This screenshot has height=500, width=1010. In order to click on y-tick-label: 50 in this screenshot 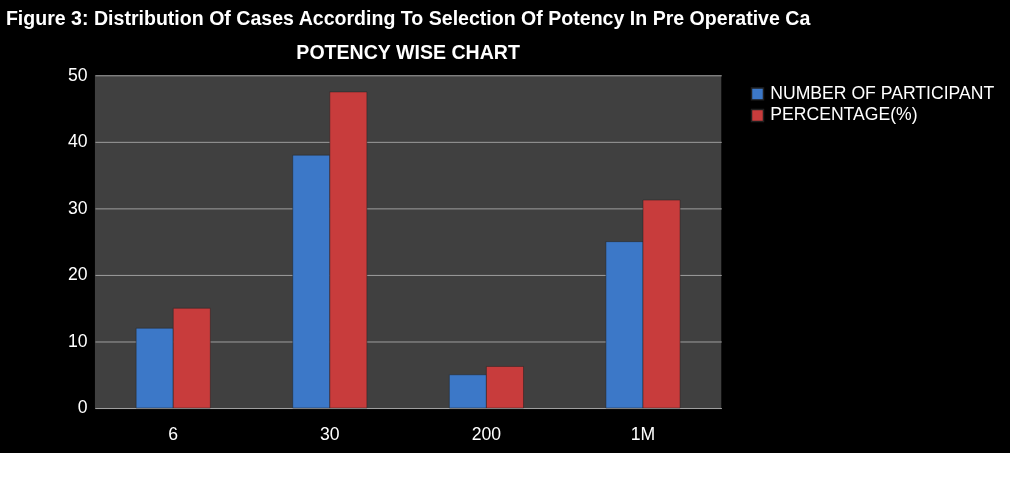, I will do `click(78, 74)`.